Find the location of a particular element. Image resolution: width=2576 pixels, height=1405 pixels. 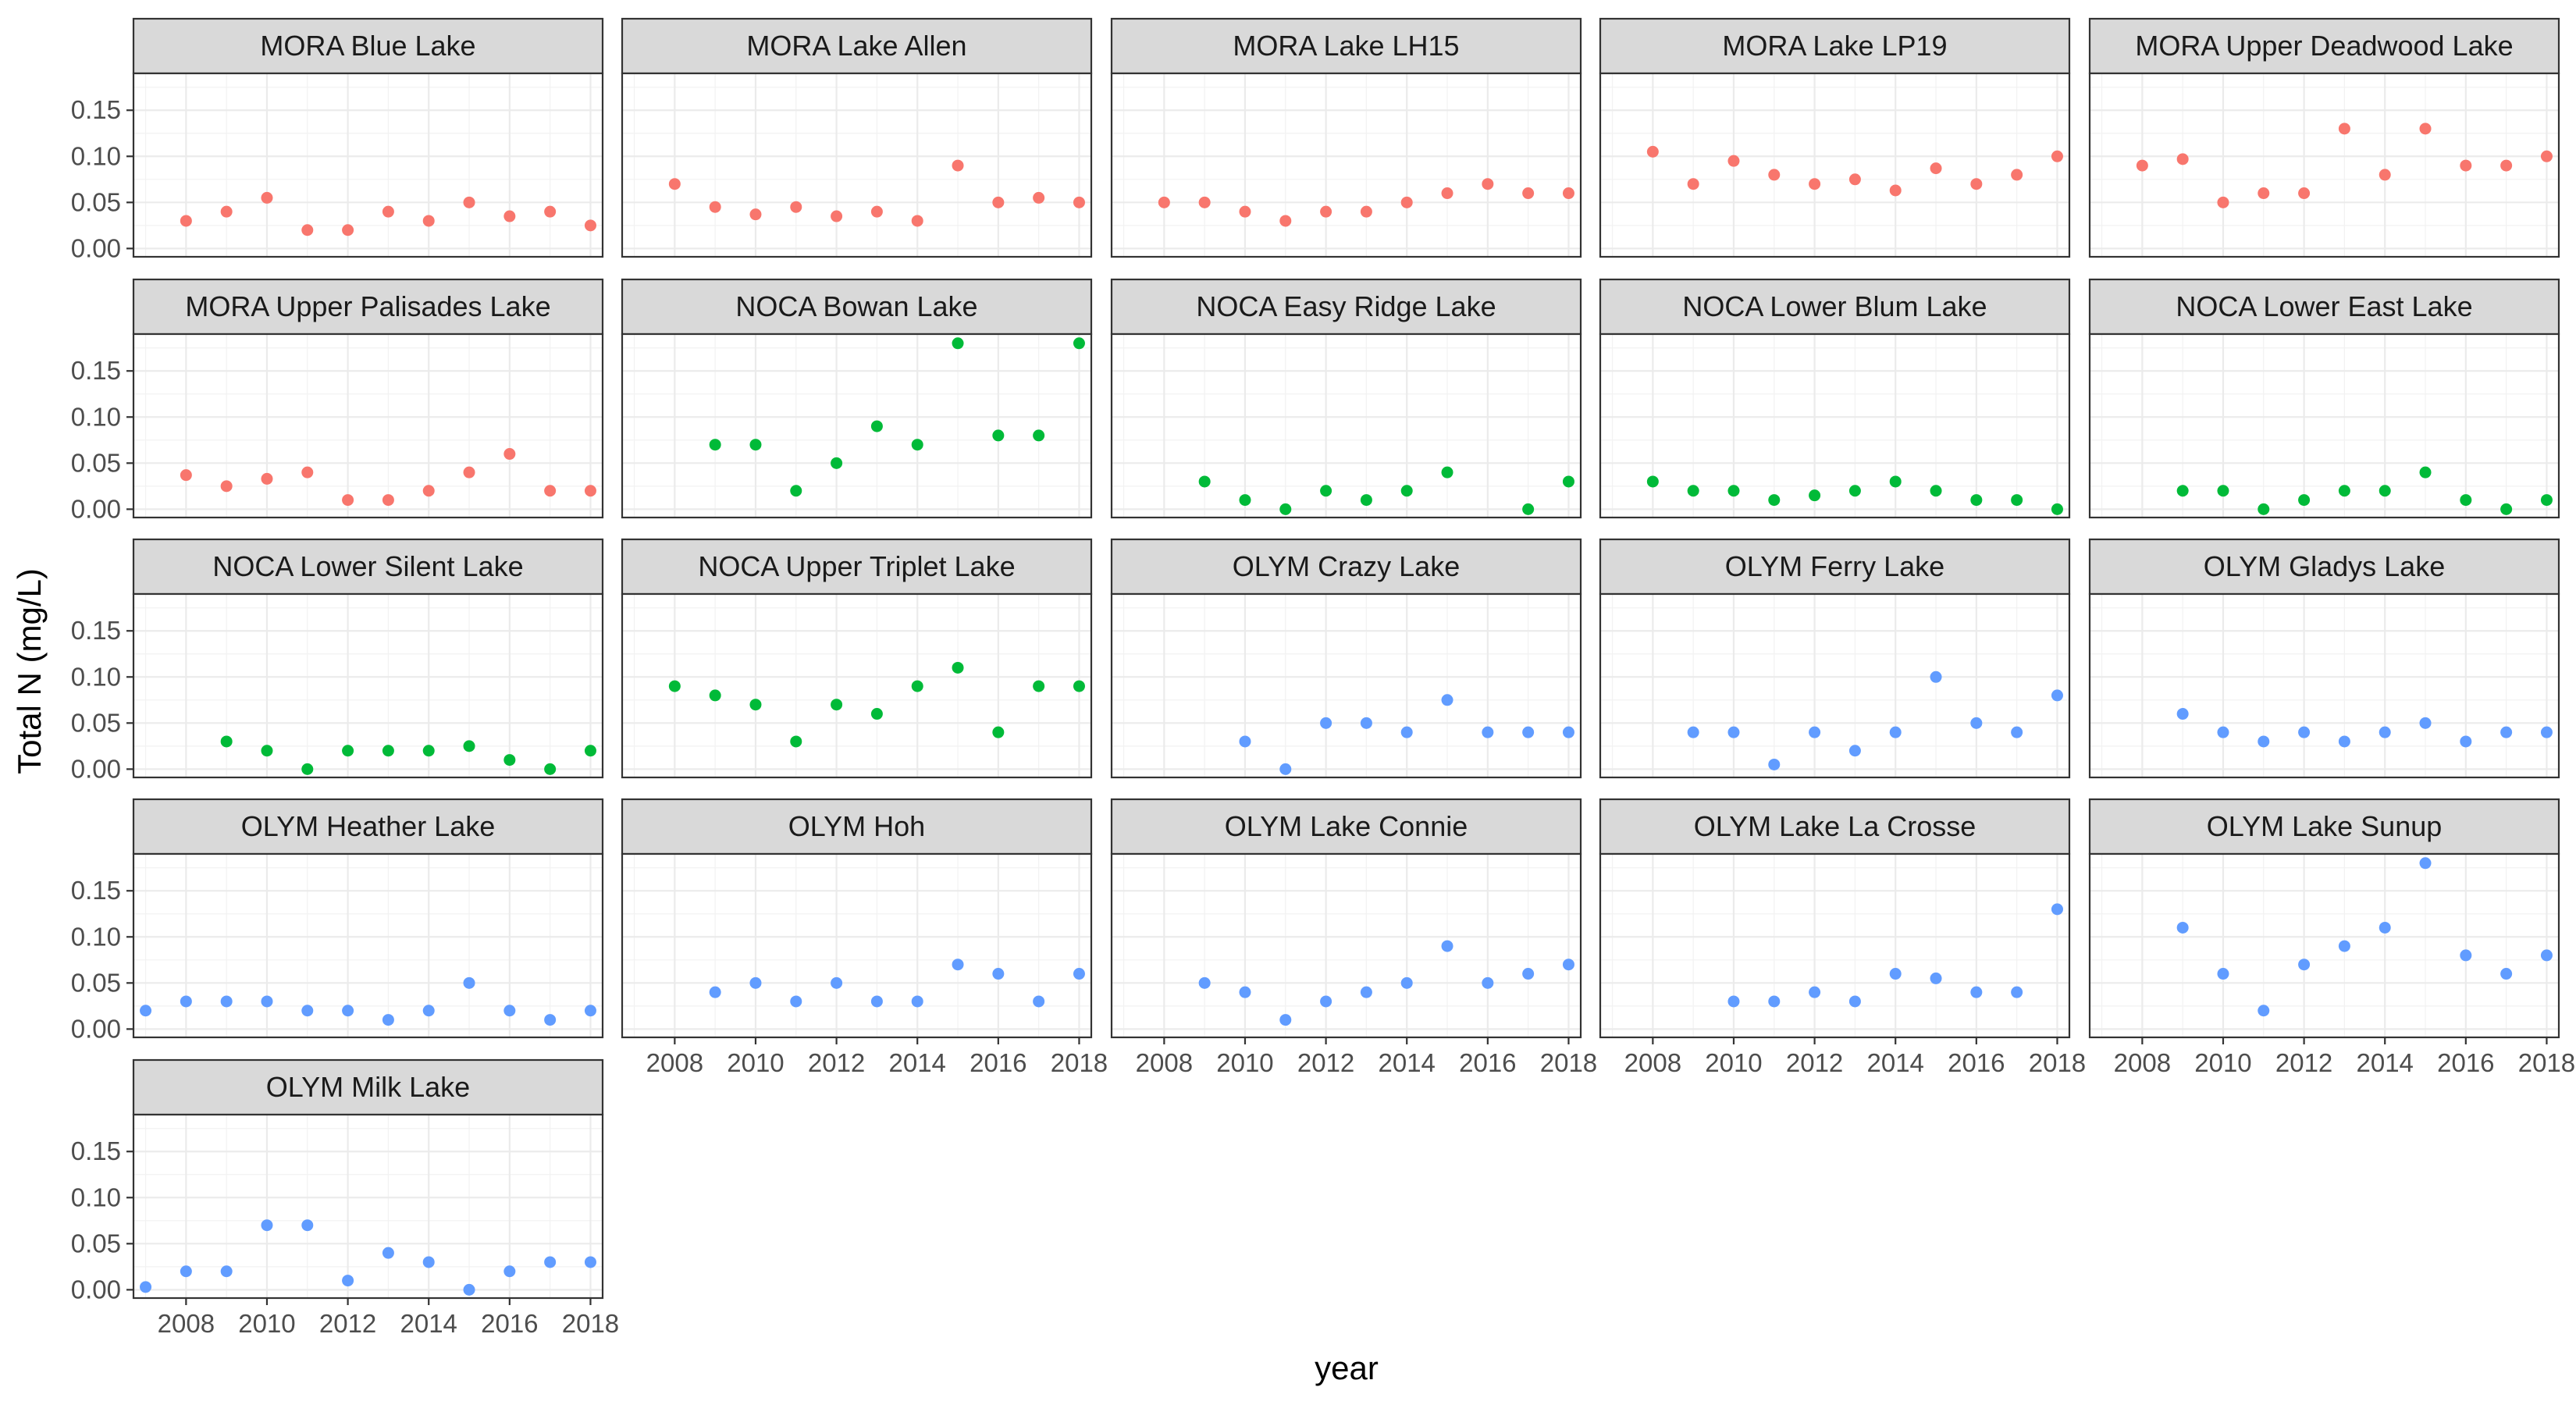

facet-title: OLYM Milk Lake is located at coordinates (368, 1087).